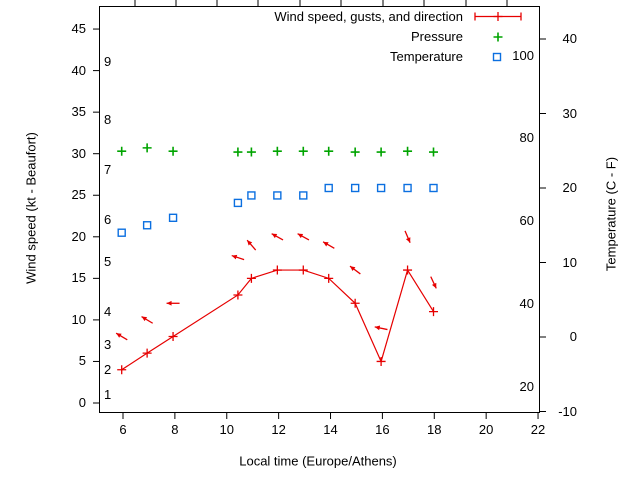 The image size is (640, 480). I want to click on y-tick-label: 35, so click(78, 112).